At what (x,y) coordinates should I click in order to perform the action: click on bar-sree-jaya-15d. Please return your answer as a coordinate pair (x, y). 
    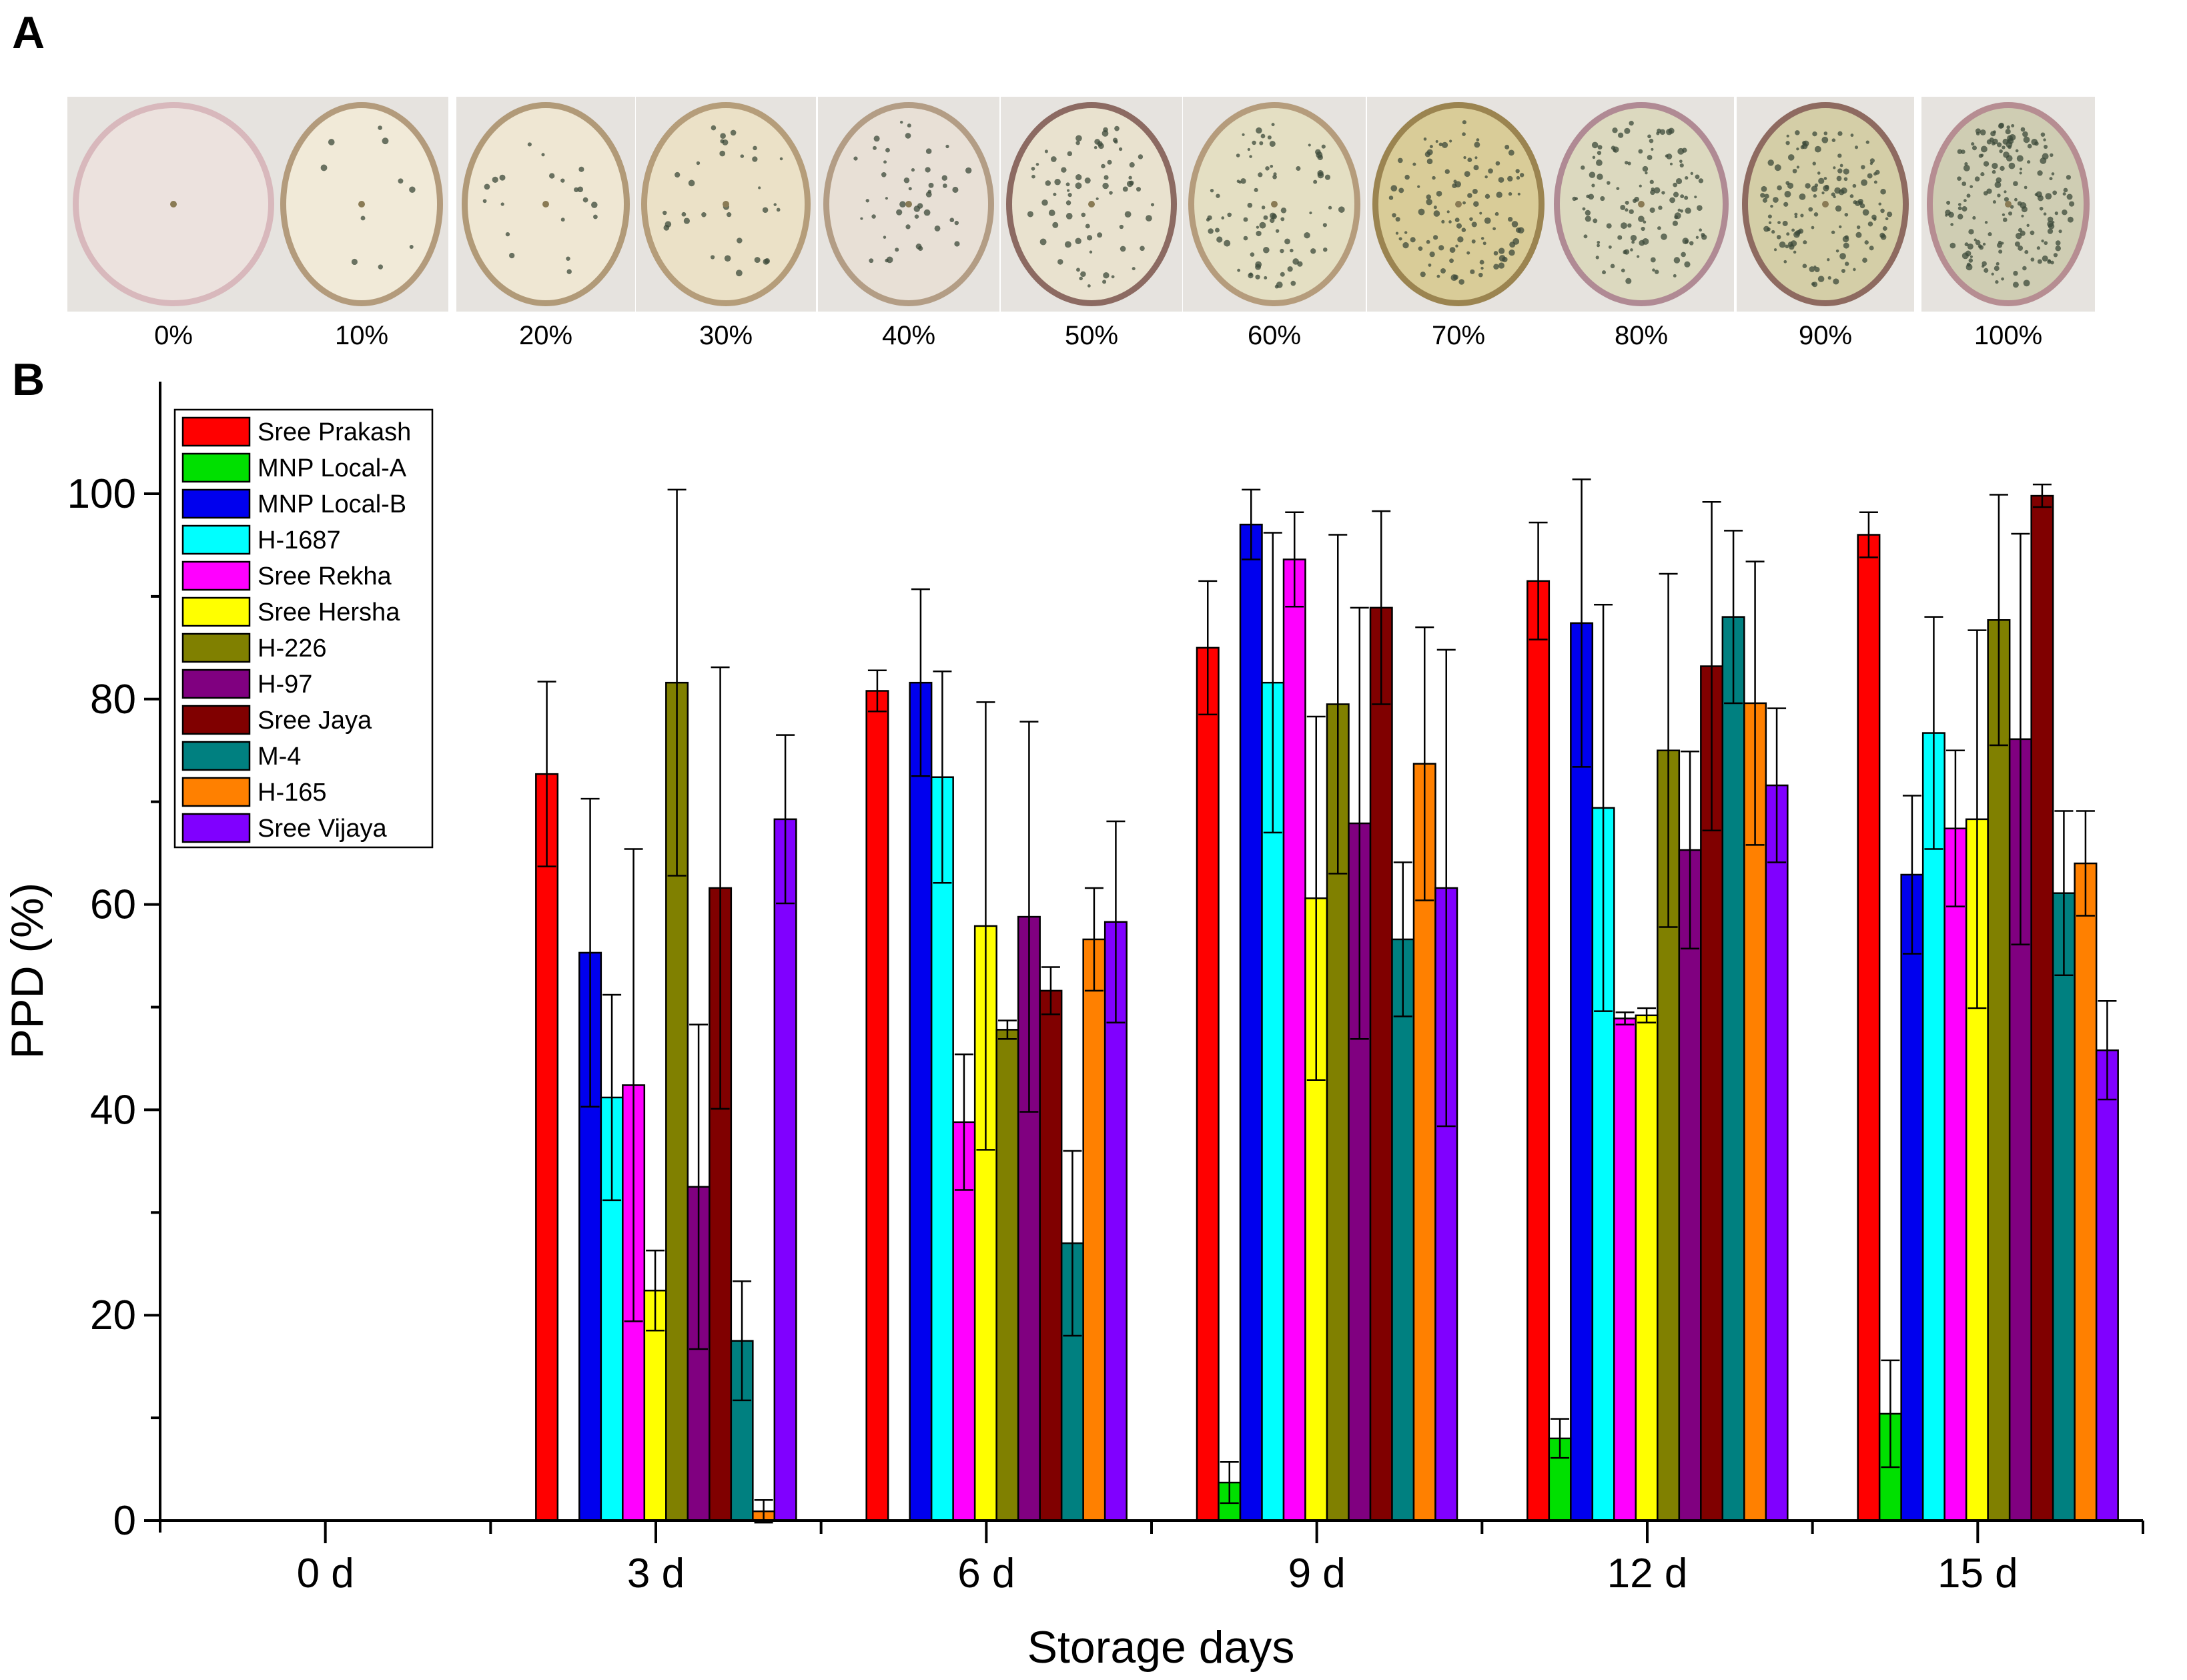
    Looking at the image, I should click on (2042, 1008).